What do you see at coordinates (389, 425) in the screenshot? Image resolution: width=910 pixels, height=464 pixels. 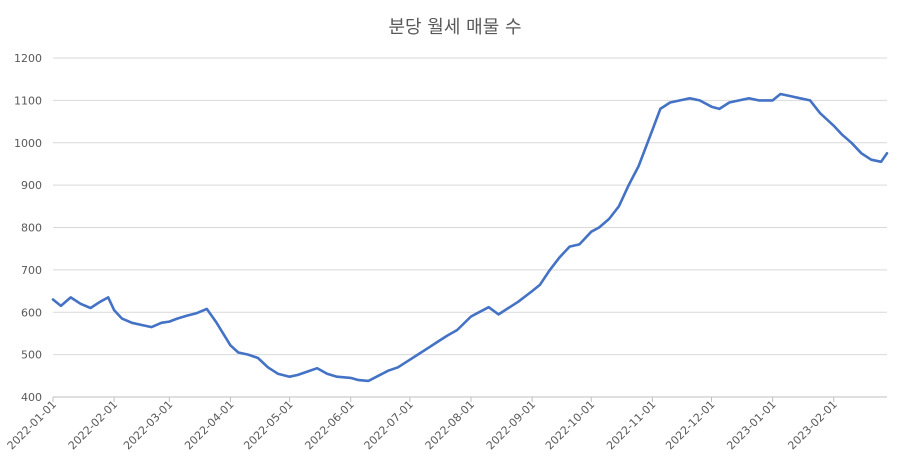 I see `x-tick-label: 2022-07-01` at bounding box center [389, 425].